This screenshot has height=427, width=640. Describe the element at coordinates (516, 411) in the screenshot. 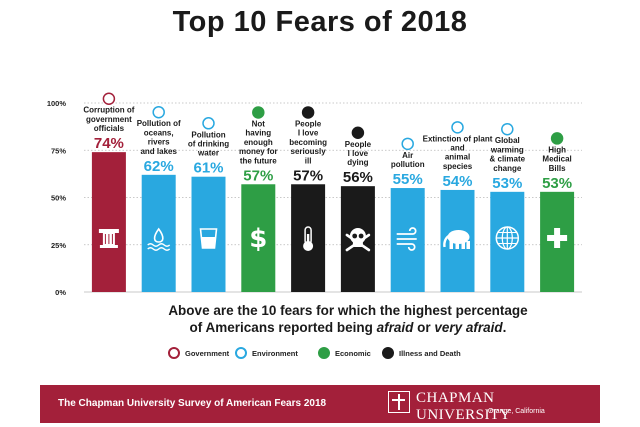

I see `university-location: Orange, California` at that location.